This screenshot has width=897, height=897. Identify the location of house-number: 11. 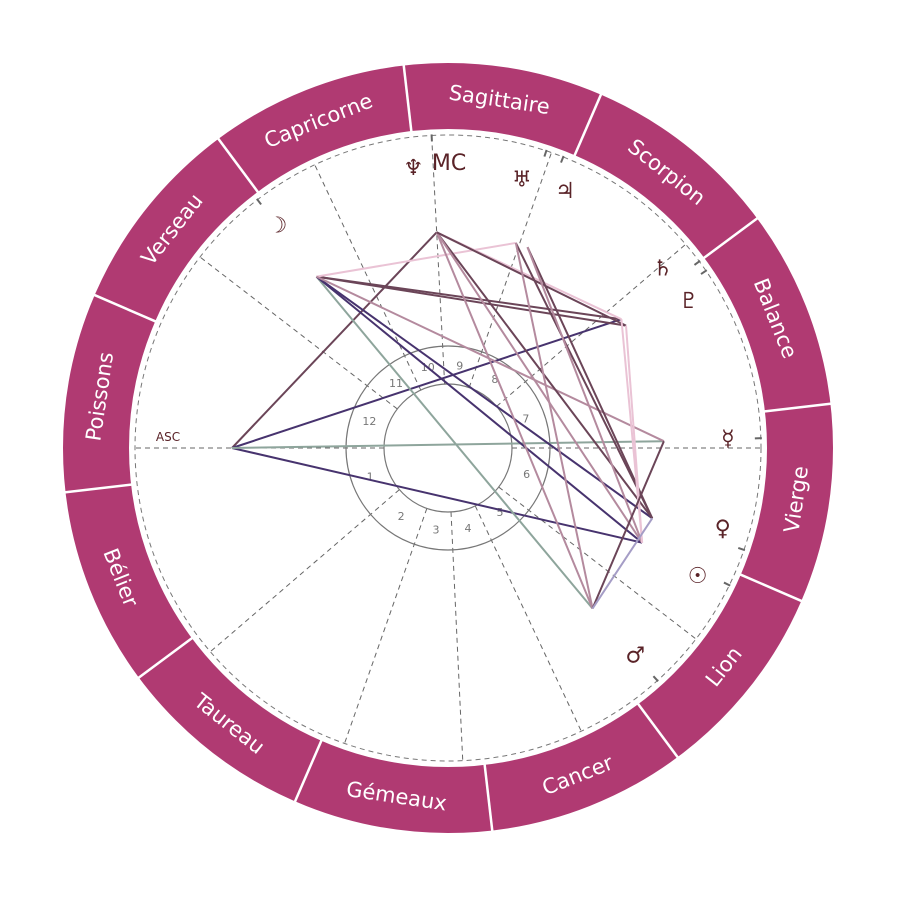
(396, 383).